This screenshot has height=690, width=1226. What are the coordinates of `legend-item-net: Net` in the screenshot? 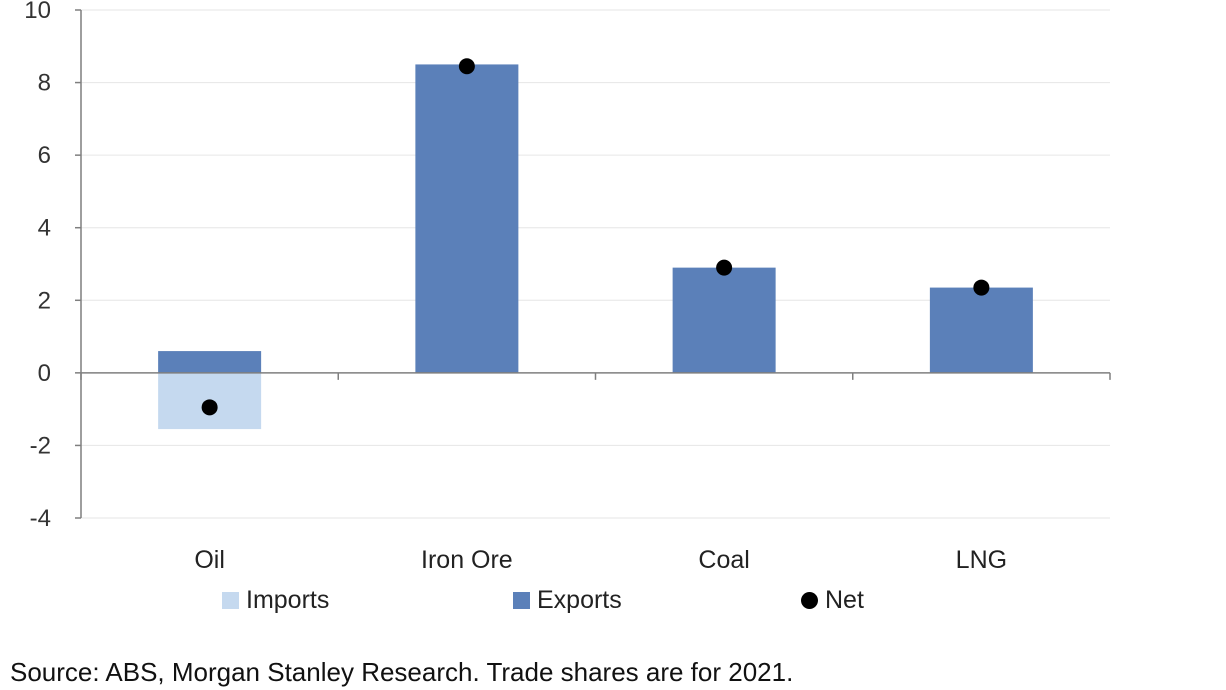 It's located at (832, 600).